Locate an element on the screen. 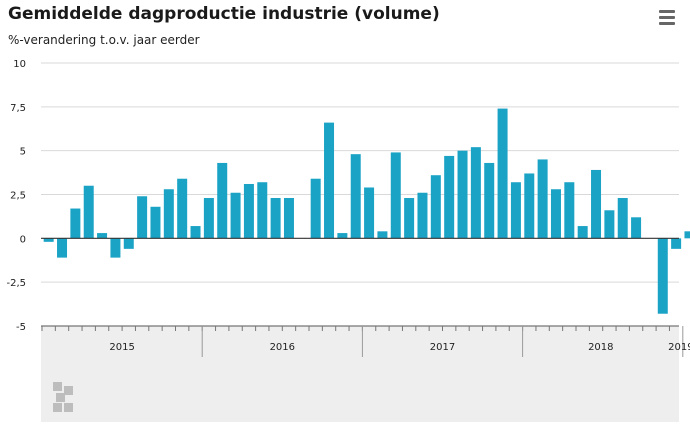 This screenshot has width=690, height=431. cbs-logo-icon is located at coordinates (63, 397).